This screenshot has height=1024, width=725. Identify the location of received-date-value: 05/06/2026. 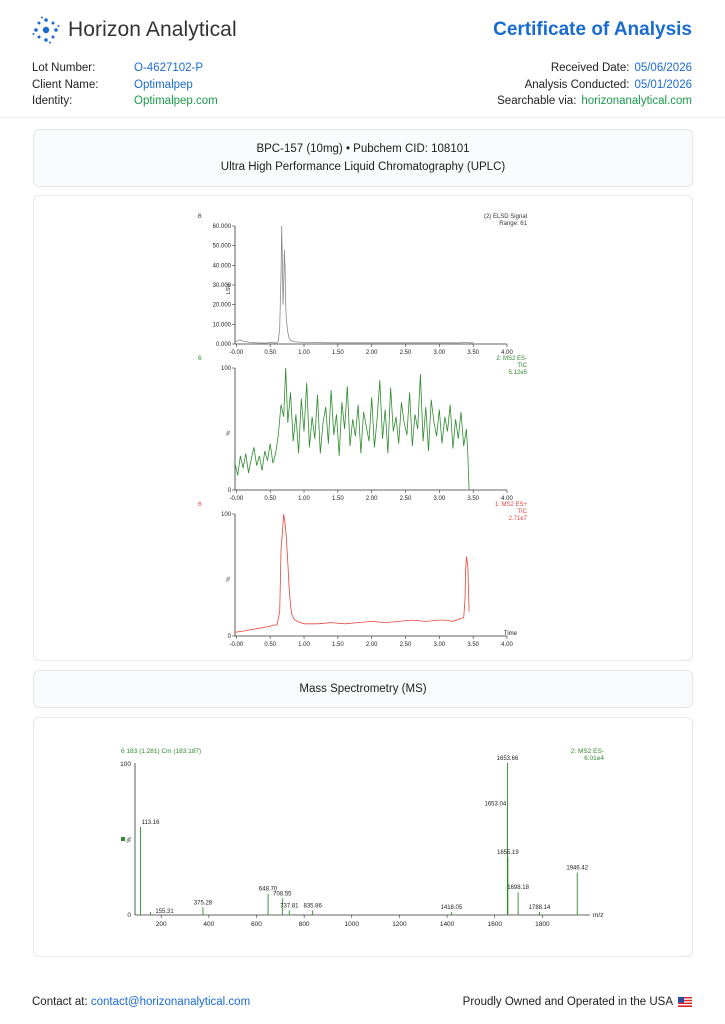
(663, 68).